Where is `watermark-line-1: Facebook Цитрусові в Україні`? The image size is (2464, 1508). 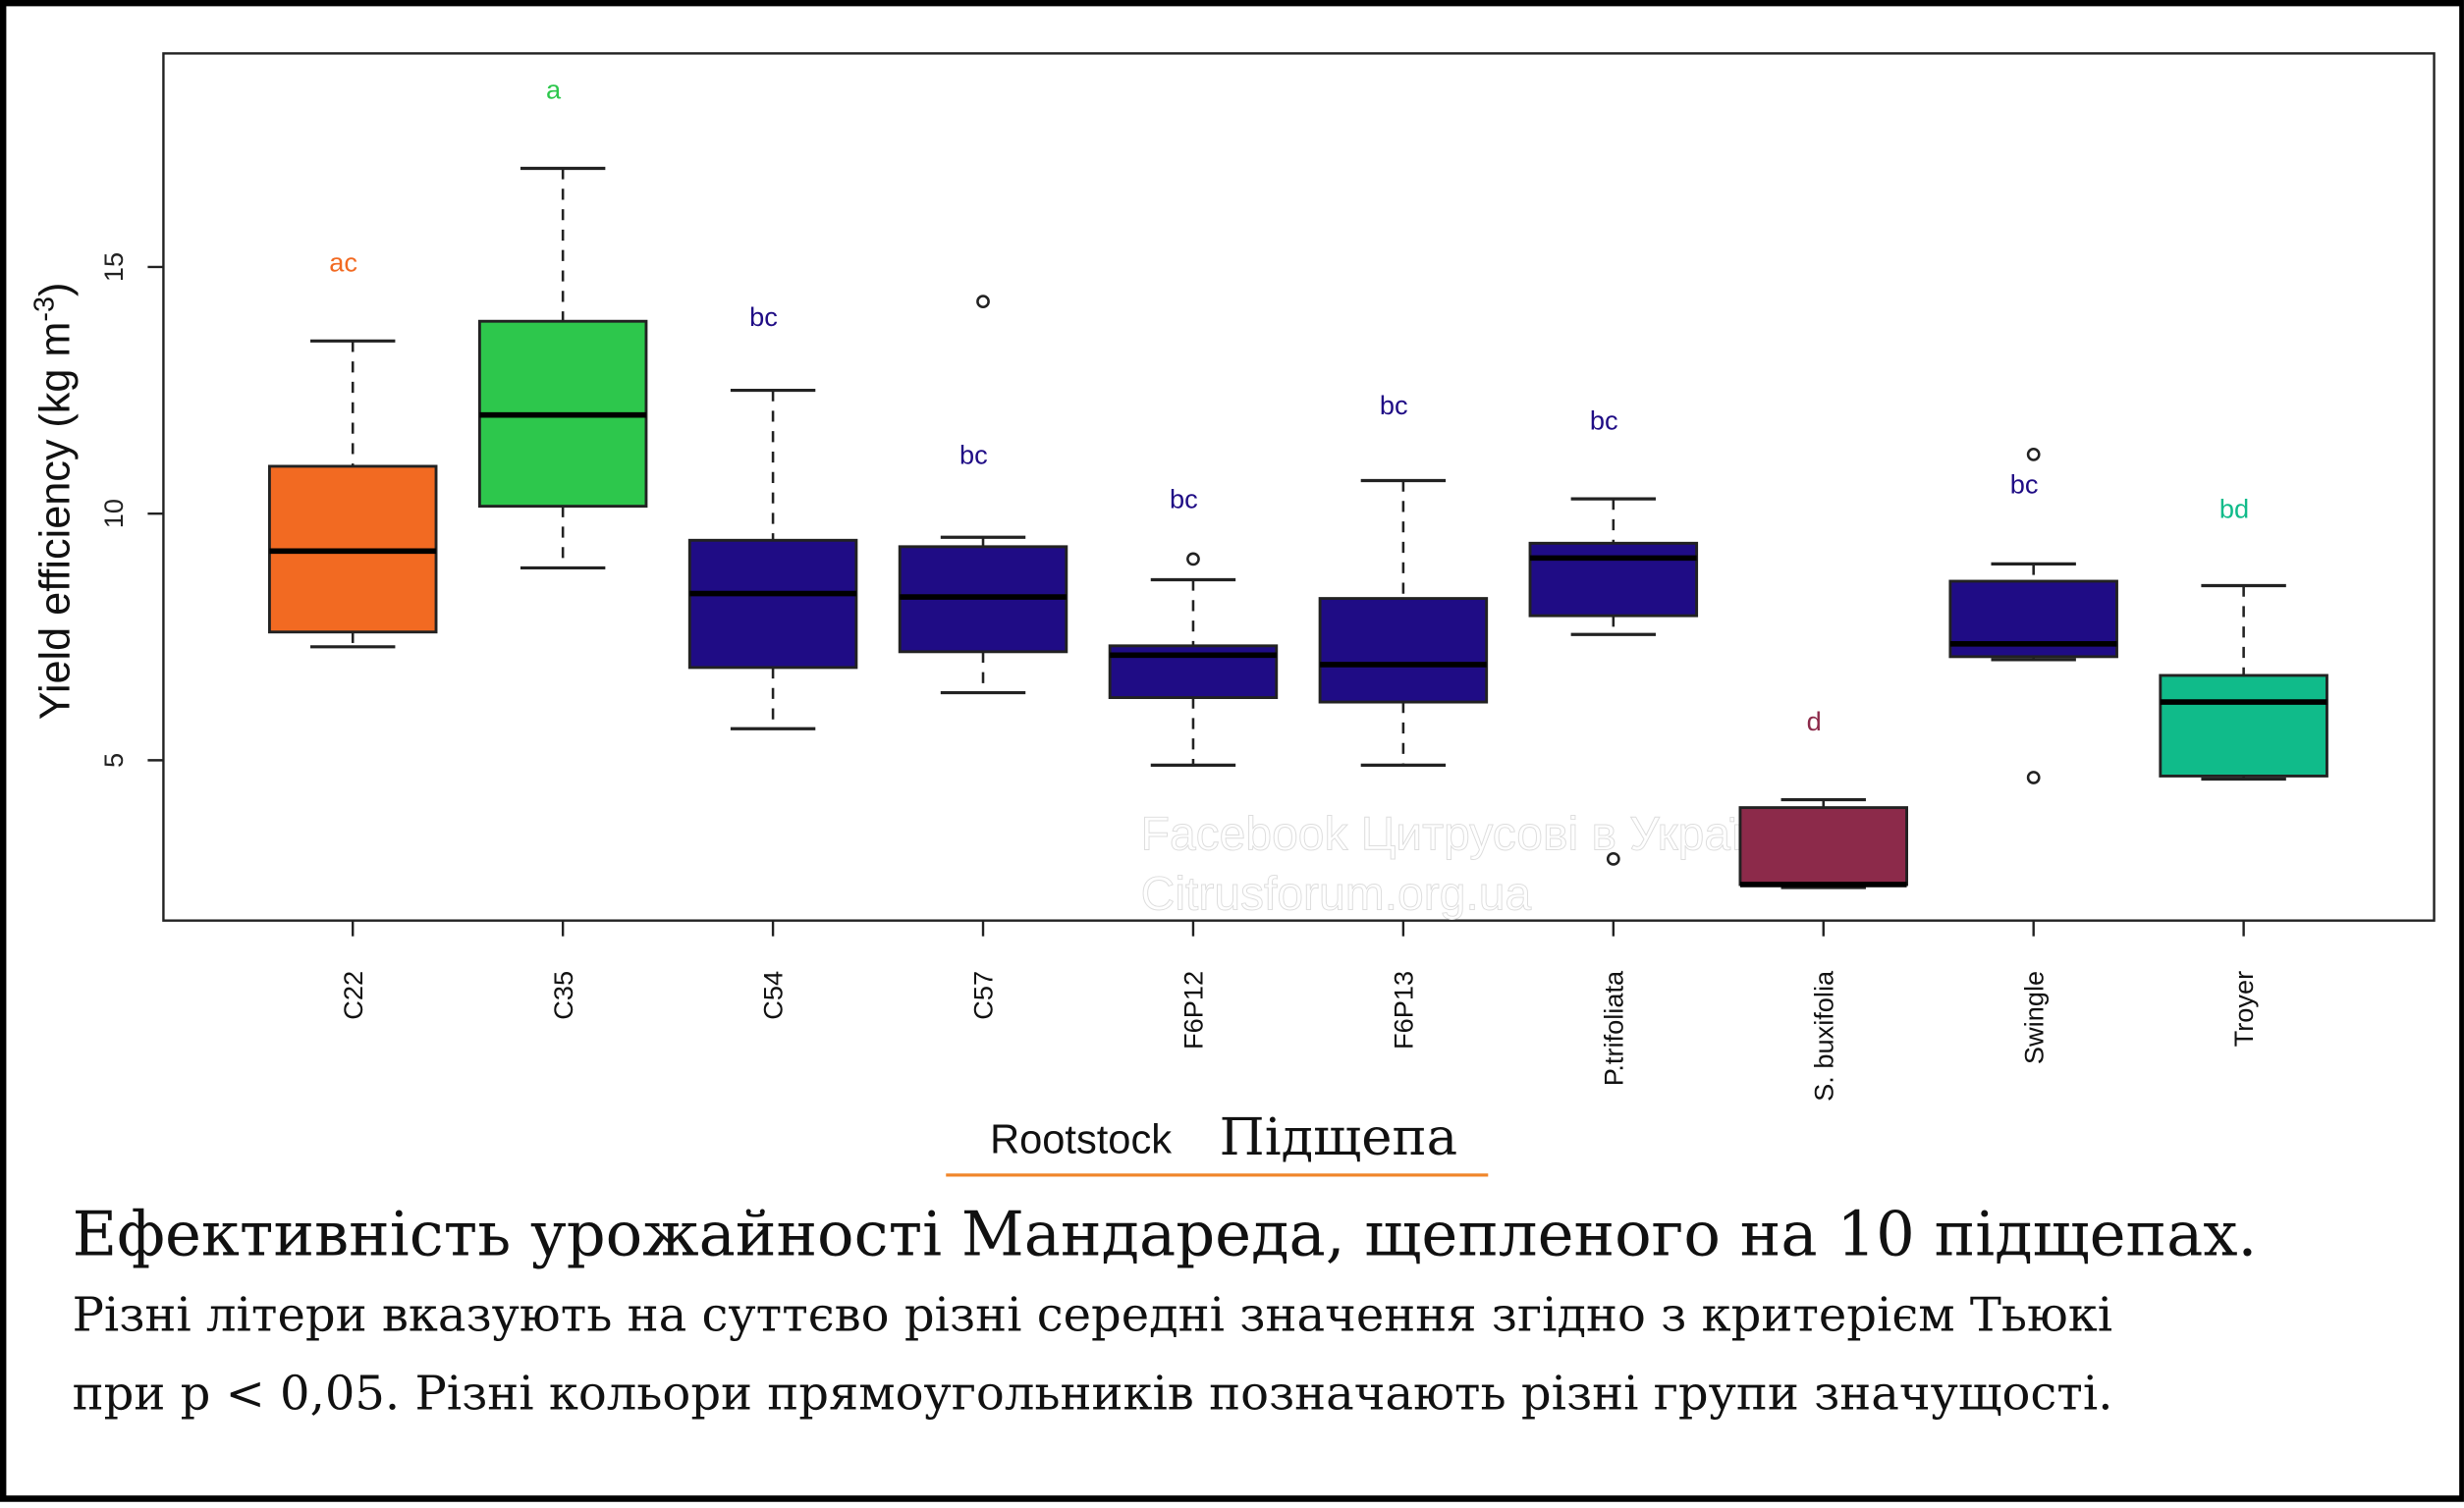 watermark-line-1: Facebook Цитрусові в Україні is located at coordinates (1461, 835).